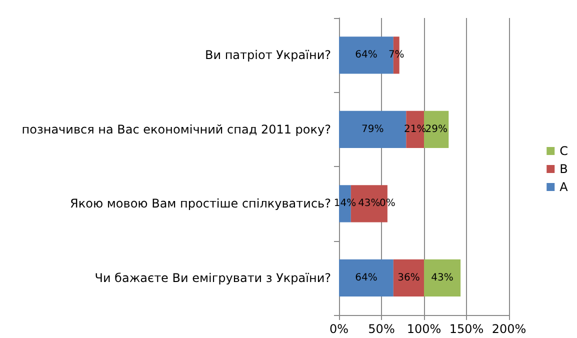 This screenshot has width=577, height=338. Describe the element at coordinates (509, 329) in the screenshot. I see `x-tick-label: 200%` at that location.